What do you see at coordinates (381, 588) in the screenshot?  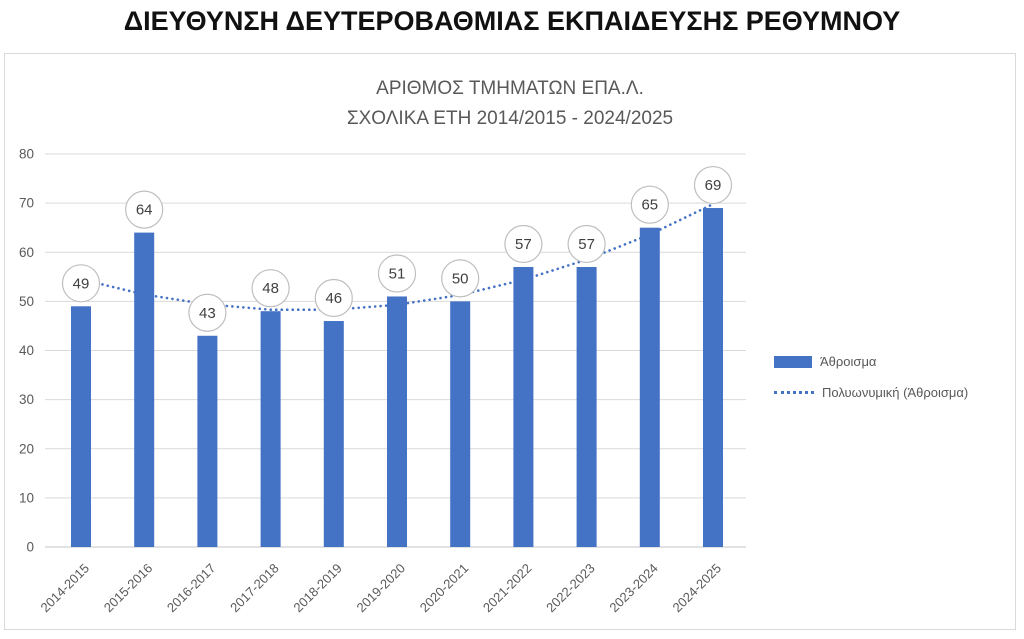 I see `x-axis-tick-label: 2019-2020` at bounding box center [381, 588].